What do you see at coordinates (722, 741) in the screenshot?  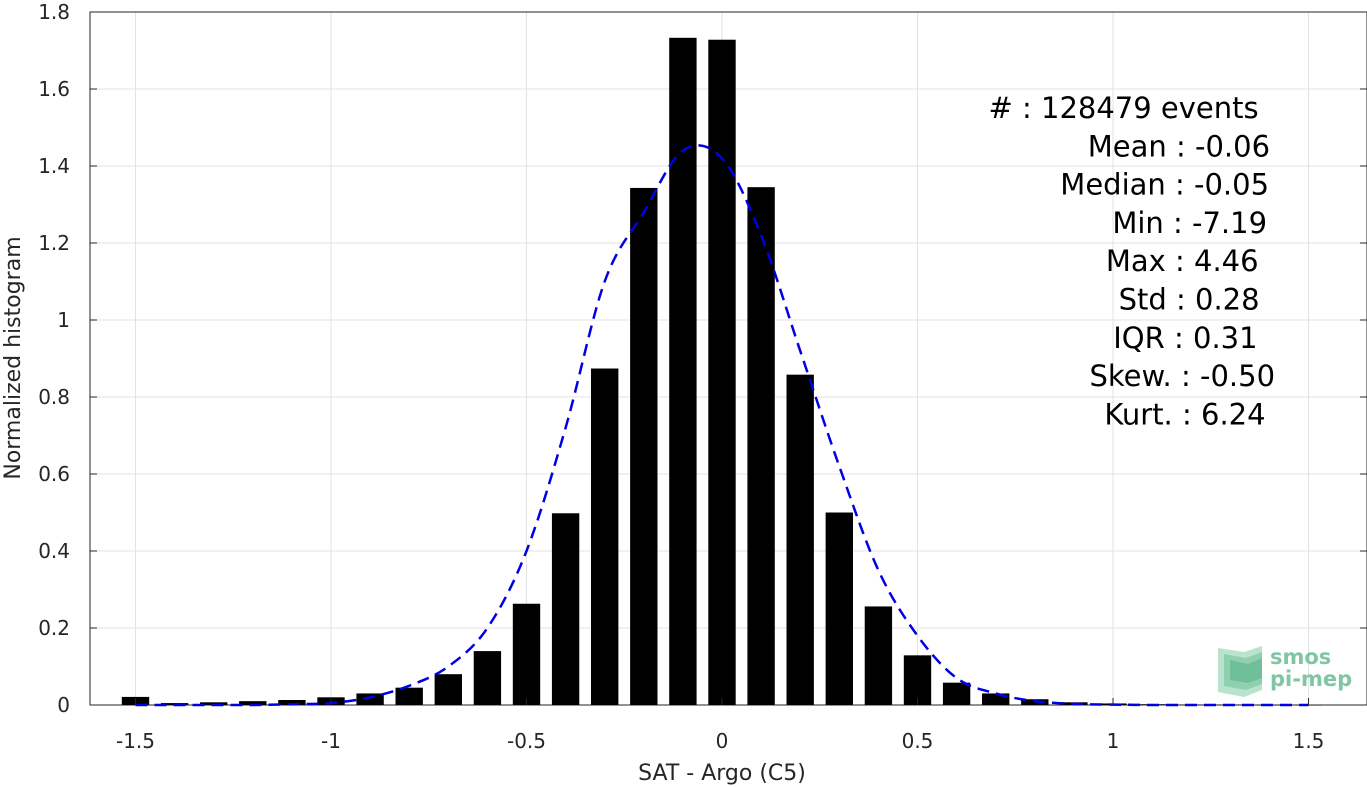 I see `x-tick-label: 0` at bounding box center [722, 741].